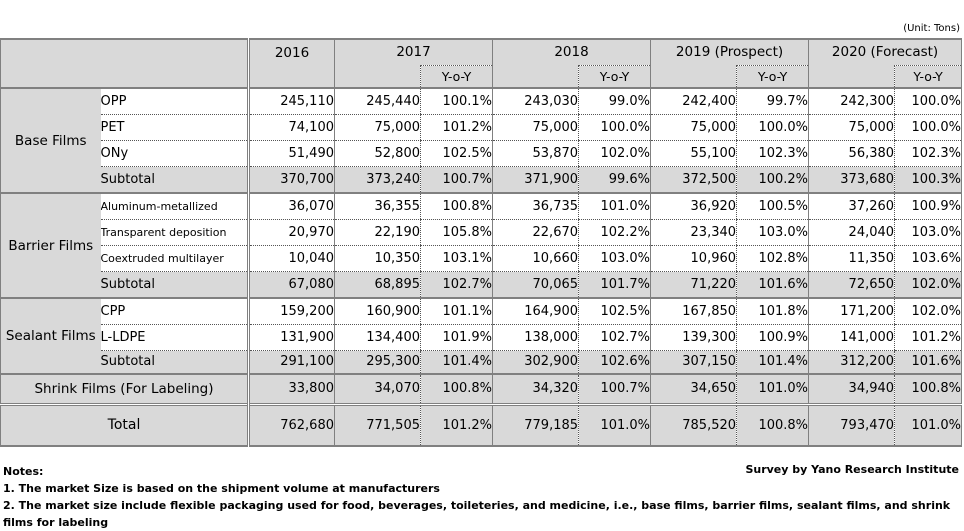 The height and width of the screenshot is (531, 964). I want to click on value-cell: 138,000, so click(535, 337).